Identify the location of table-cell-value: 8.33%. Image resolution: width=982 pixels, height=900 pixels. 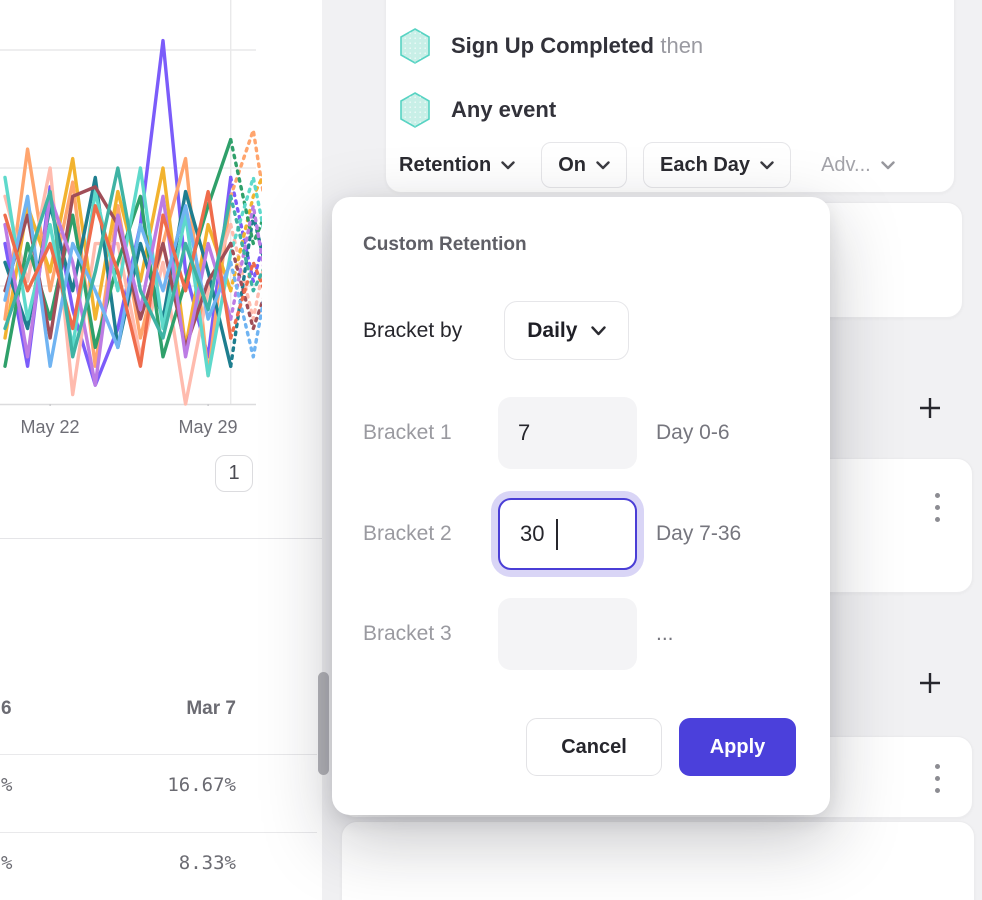
(207, 863).